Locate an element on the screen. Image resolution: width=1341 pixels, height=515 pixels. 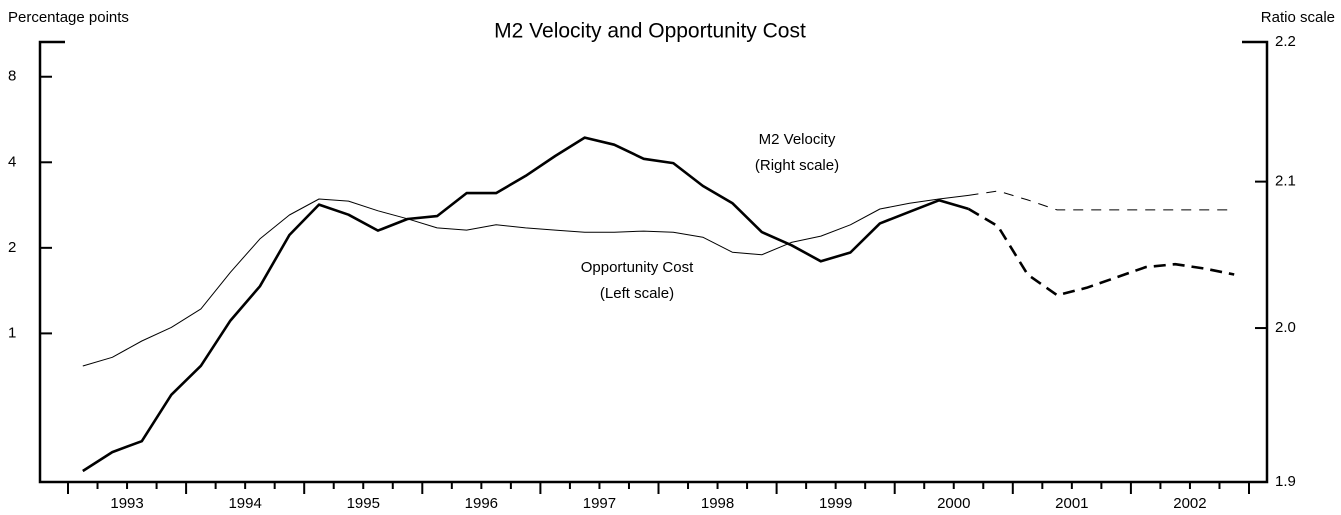
y-tick-label: 8 is located at coordinates (12, 76).